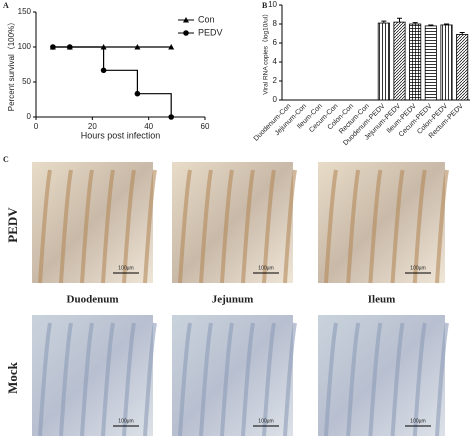 This screenshot has width=474, height=440. I want to click on y-tick-label: 10, so click(272, 4).